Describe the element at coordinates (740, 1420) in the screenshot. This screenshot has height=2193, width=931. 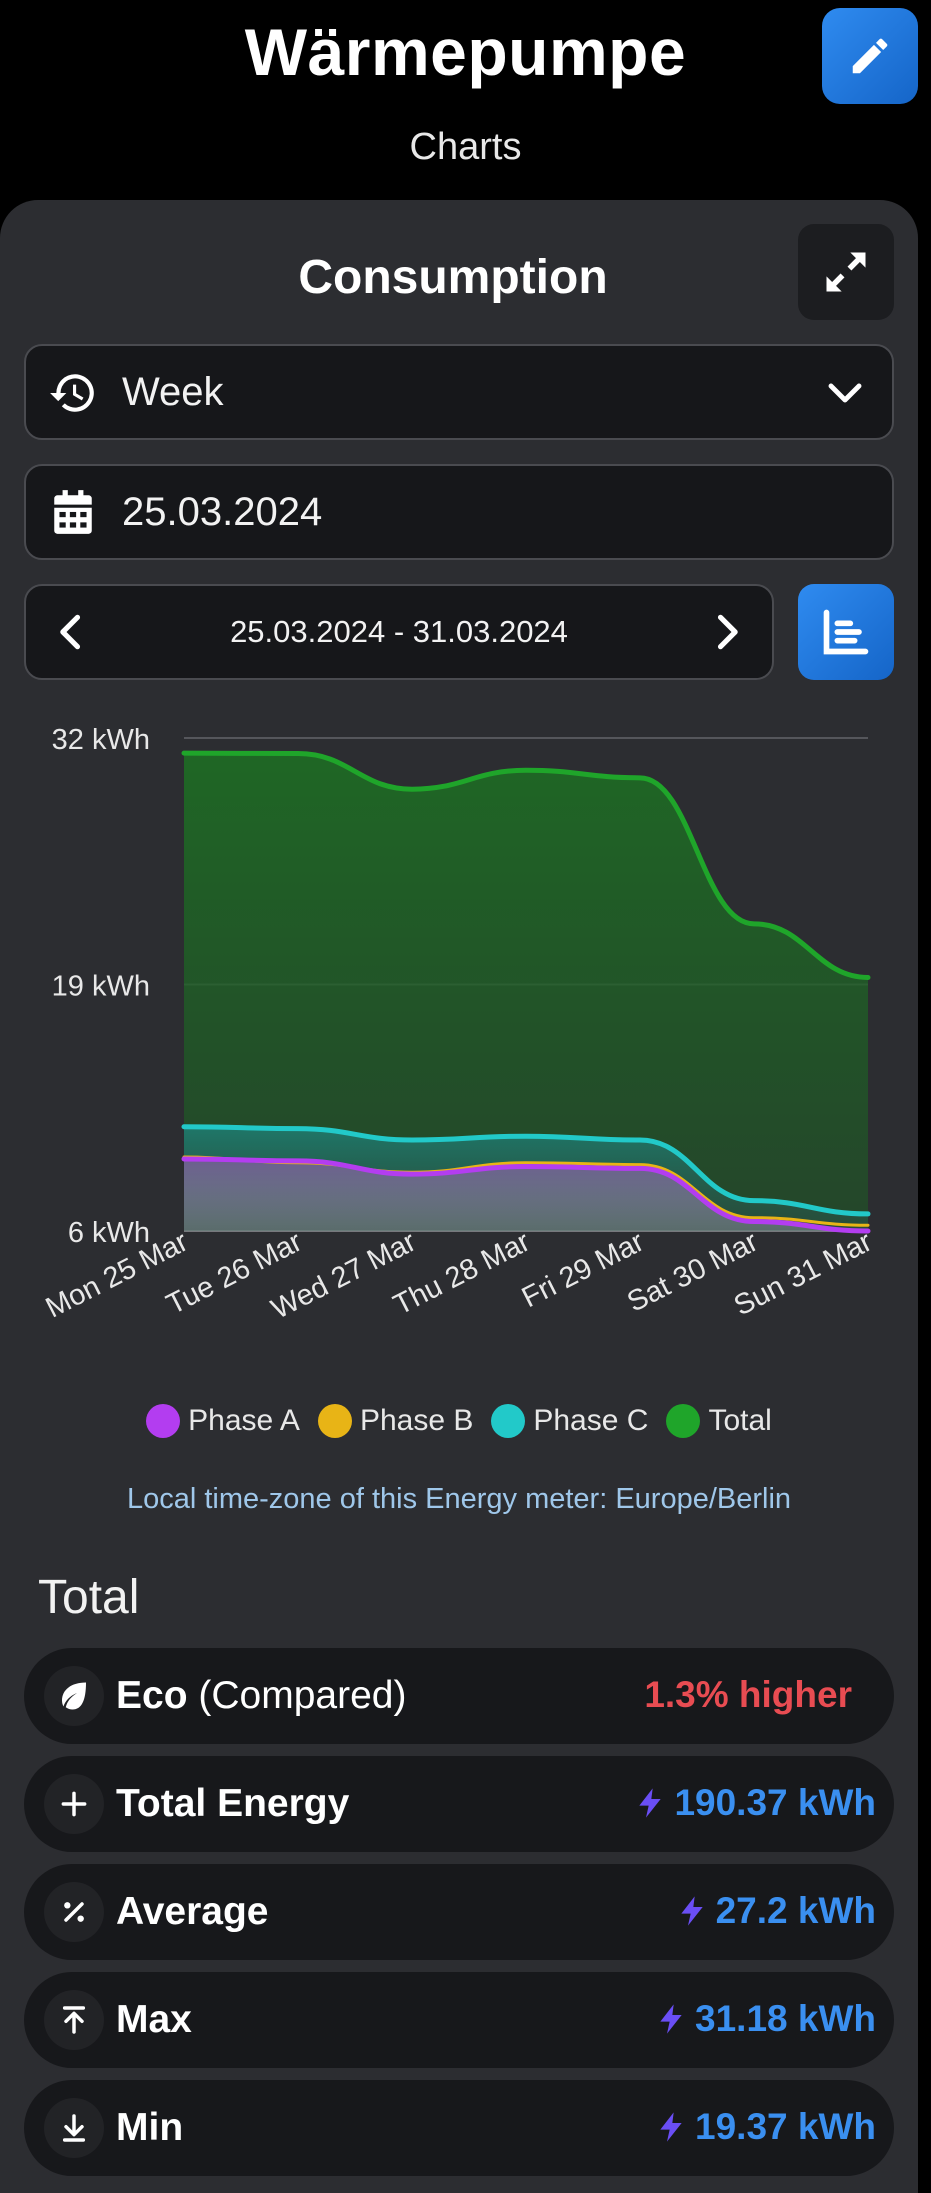
I see `legend-label: Total` at that location.